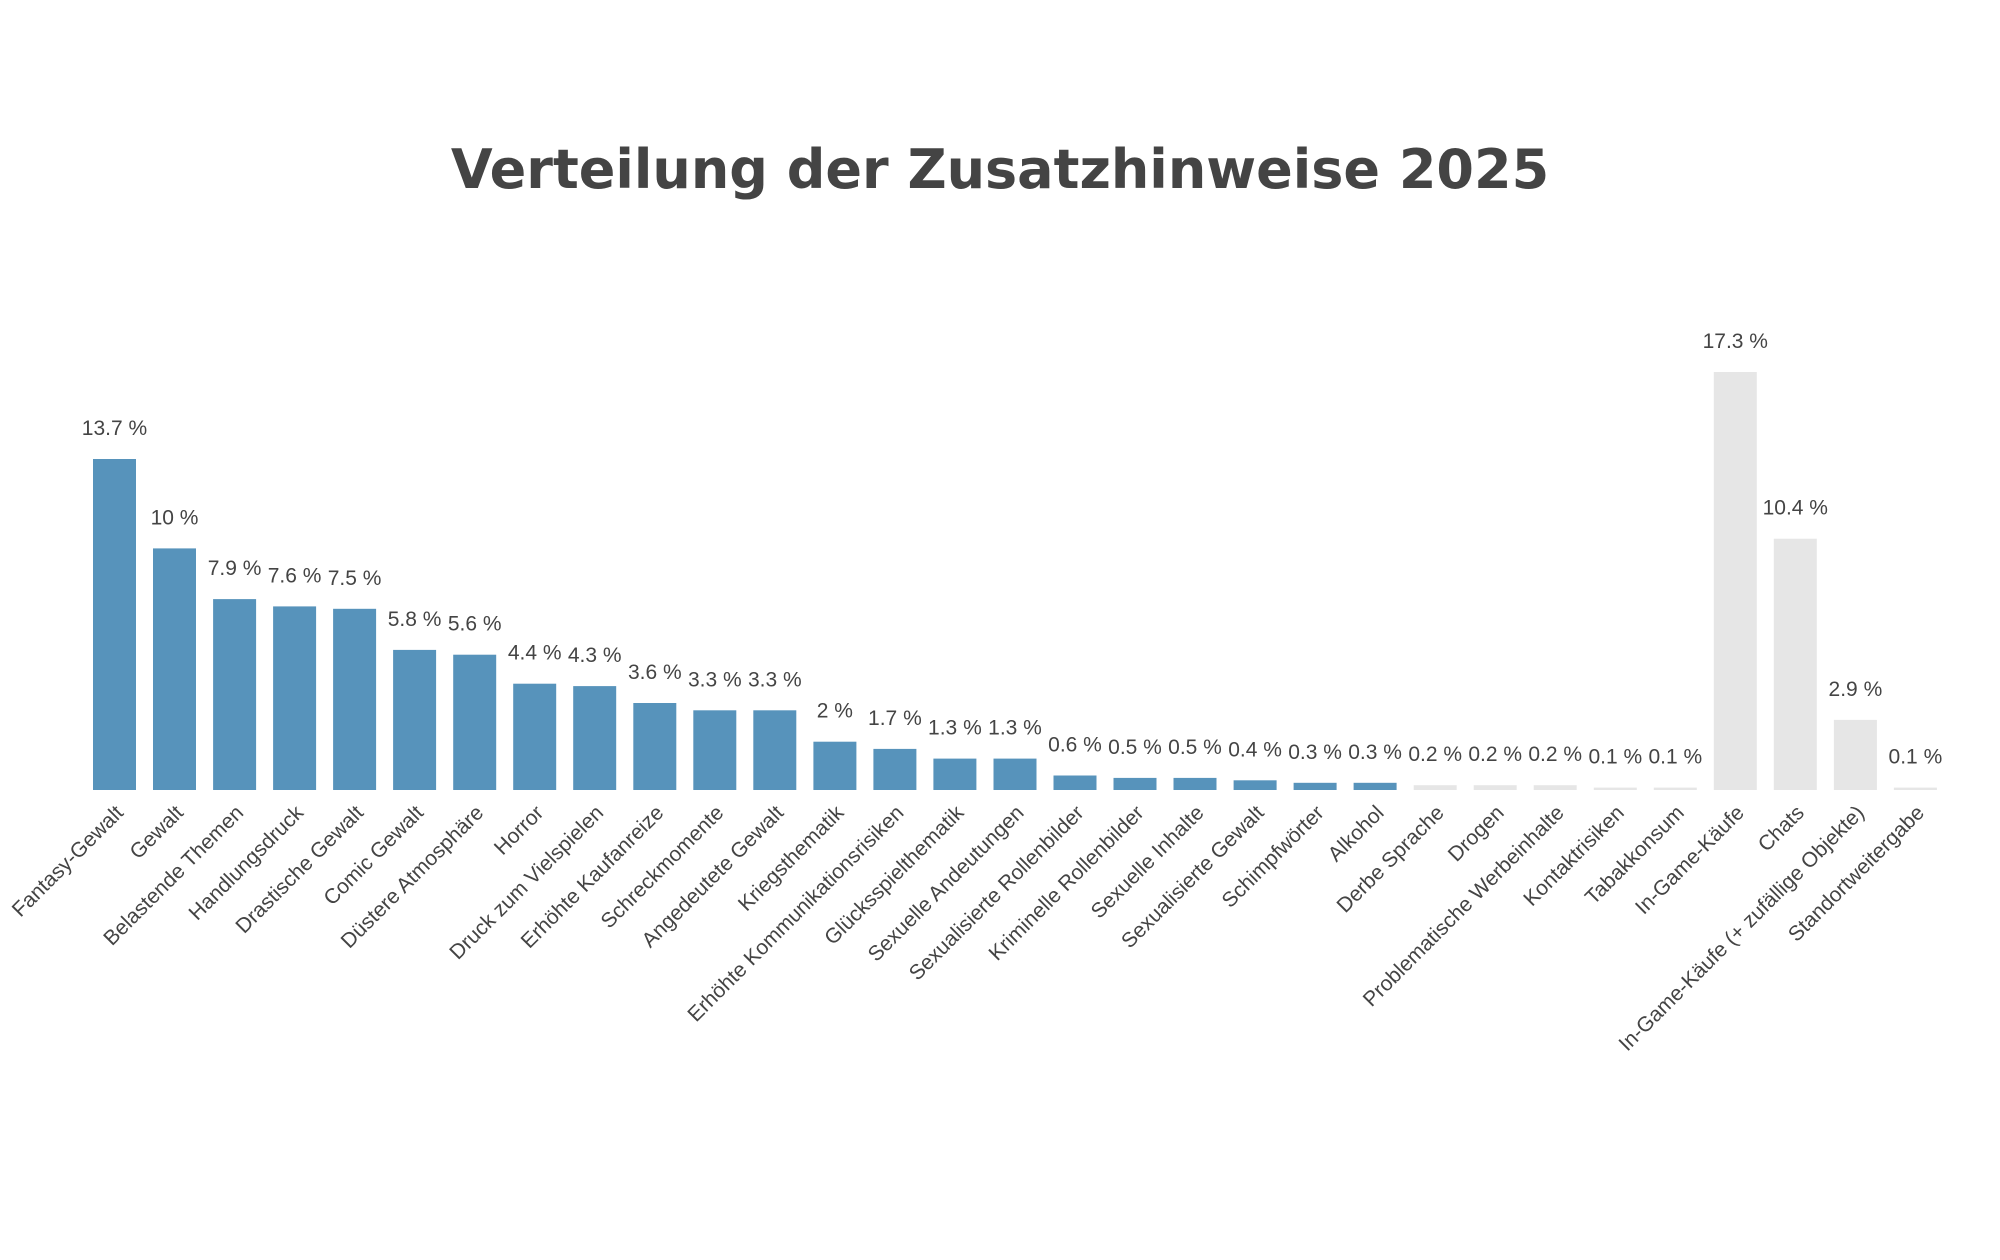  Describe the element at coordinates (355, 578) in the screenshot. I see `bar-value-label: 7.5 %` at that location.